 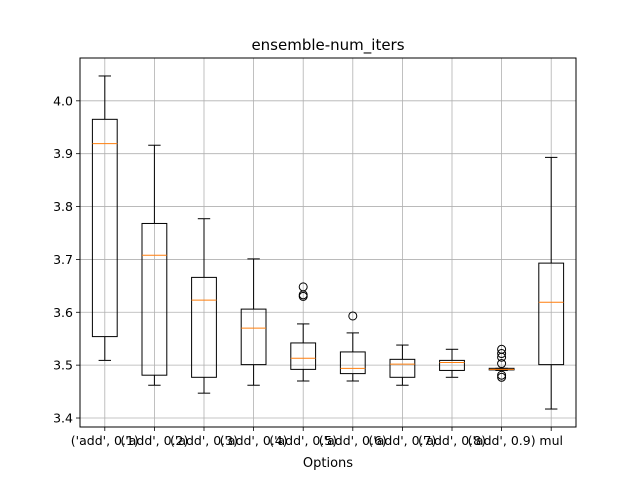 I want to click on x-tick-label: ('add', 0.9), so click(x=502, y=440).